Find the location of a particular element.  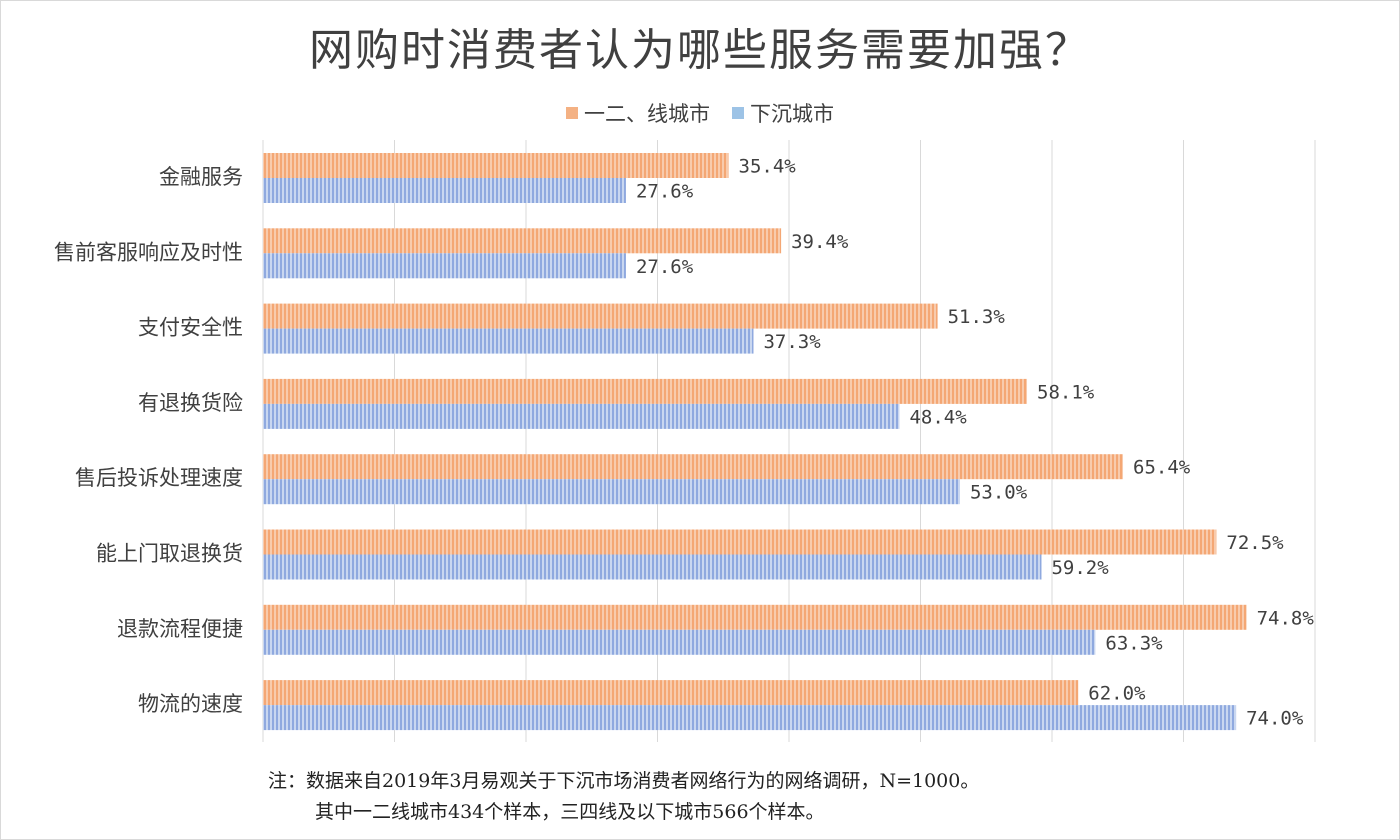

data-label-lower-tier: 53.0% is located at coordinates (999, 493).